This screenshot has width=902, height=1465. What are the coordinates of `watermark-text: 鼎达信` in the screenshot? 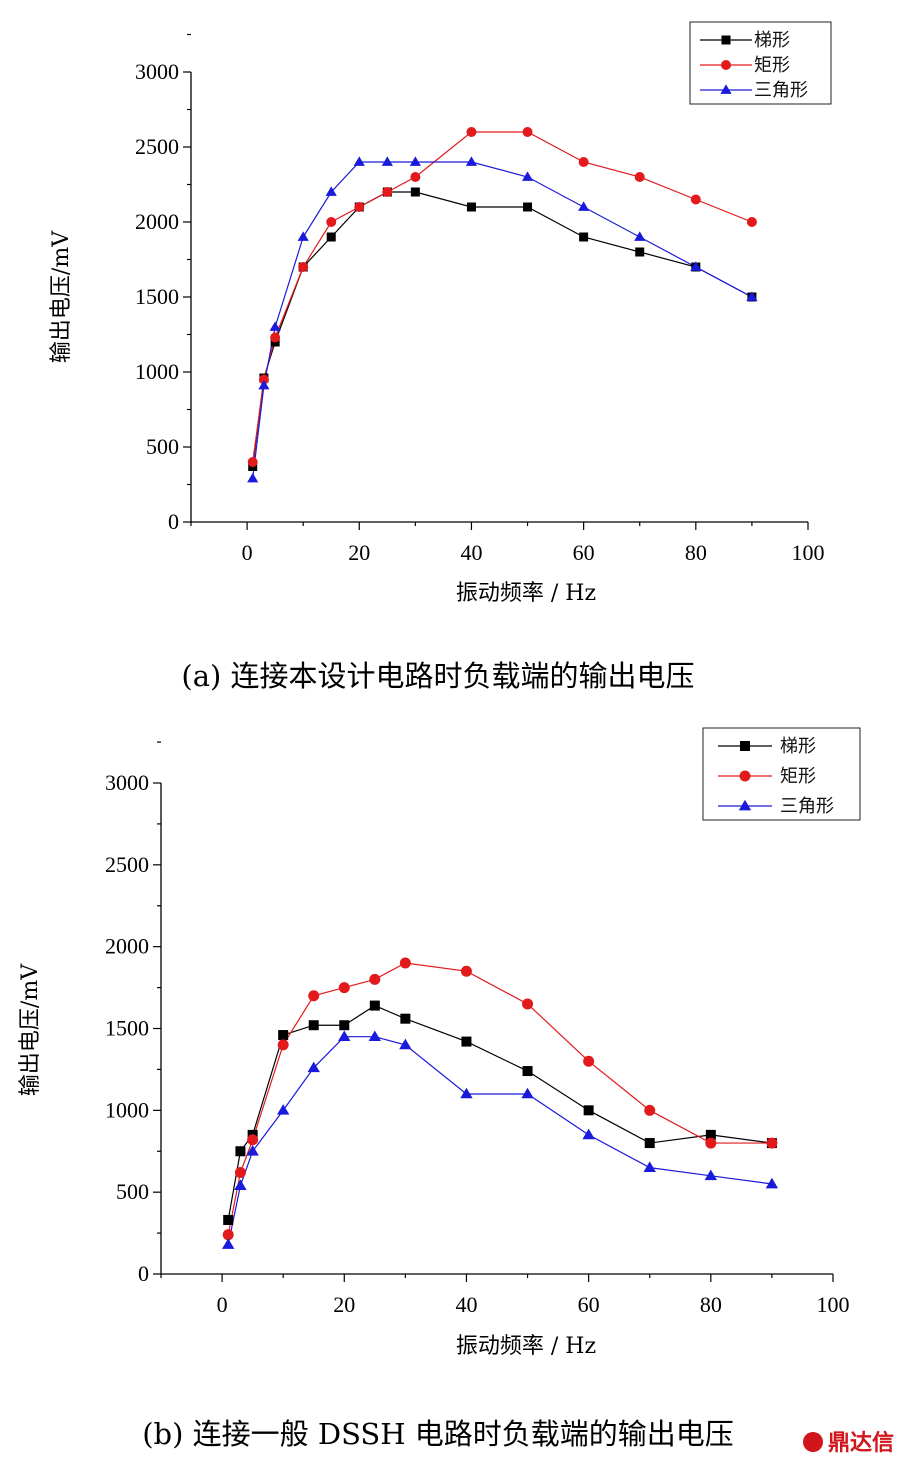 It's located at (861, 1443).